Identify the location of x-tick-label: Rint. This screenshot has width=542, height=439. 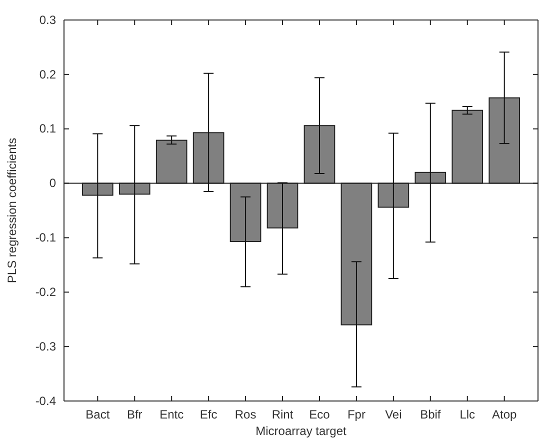
(283, 415).